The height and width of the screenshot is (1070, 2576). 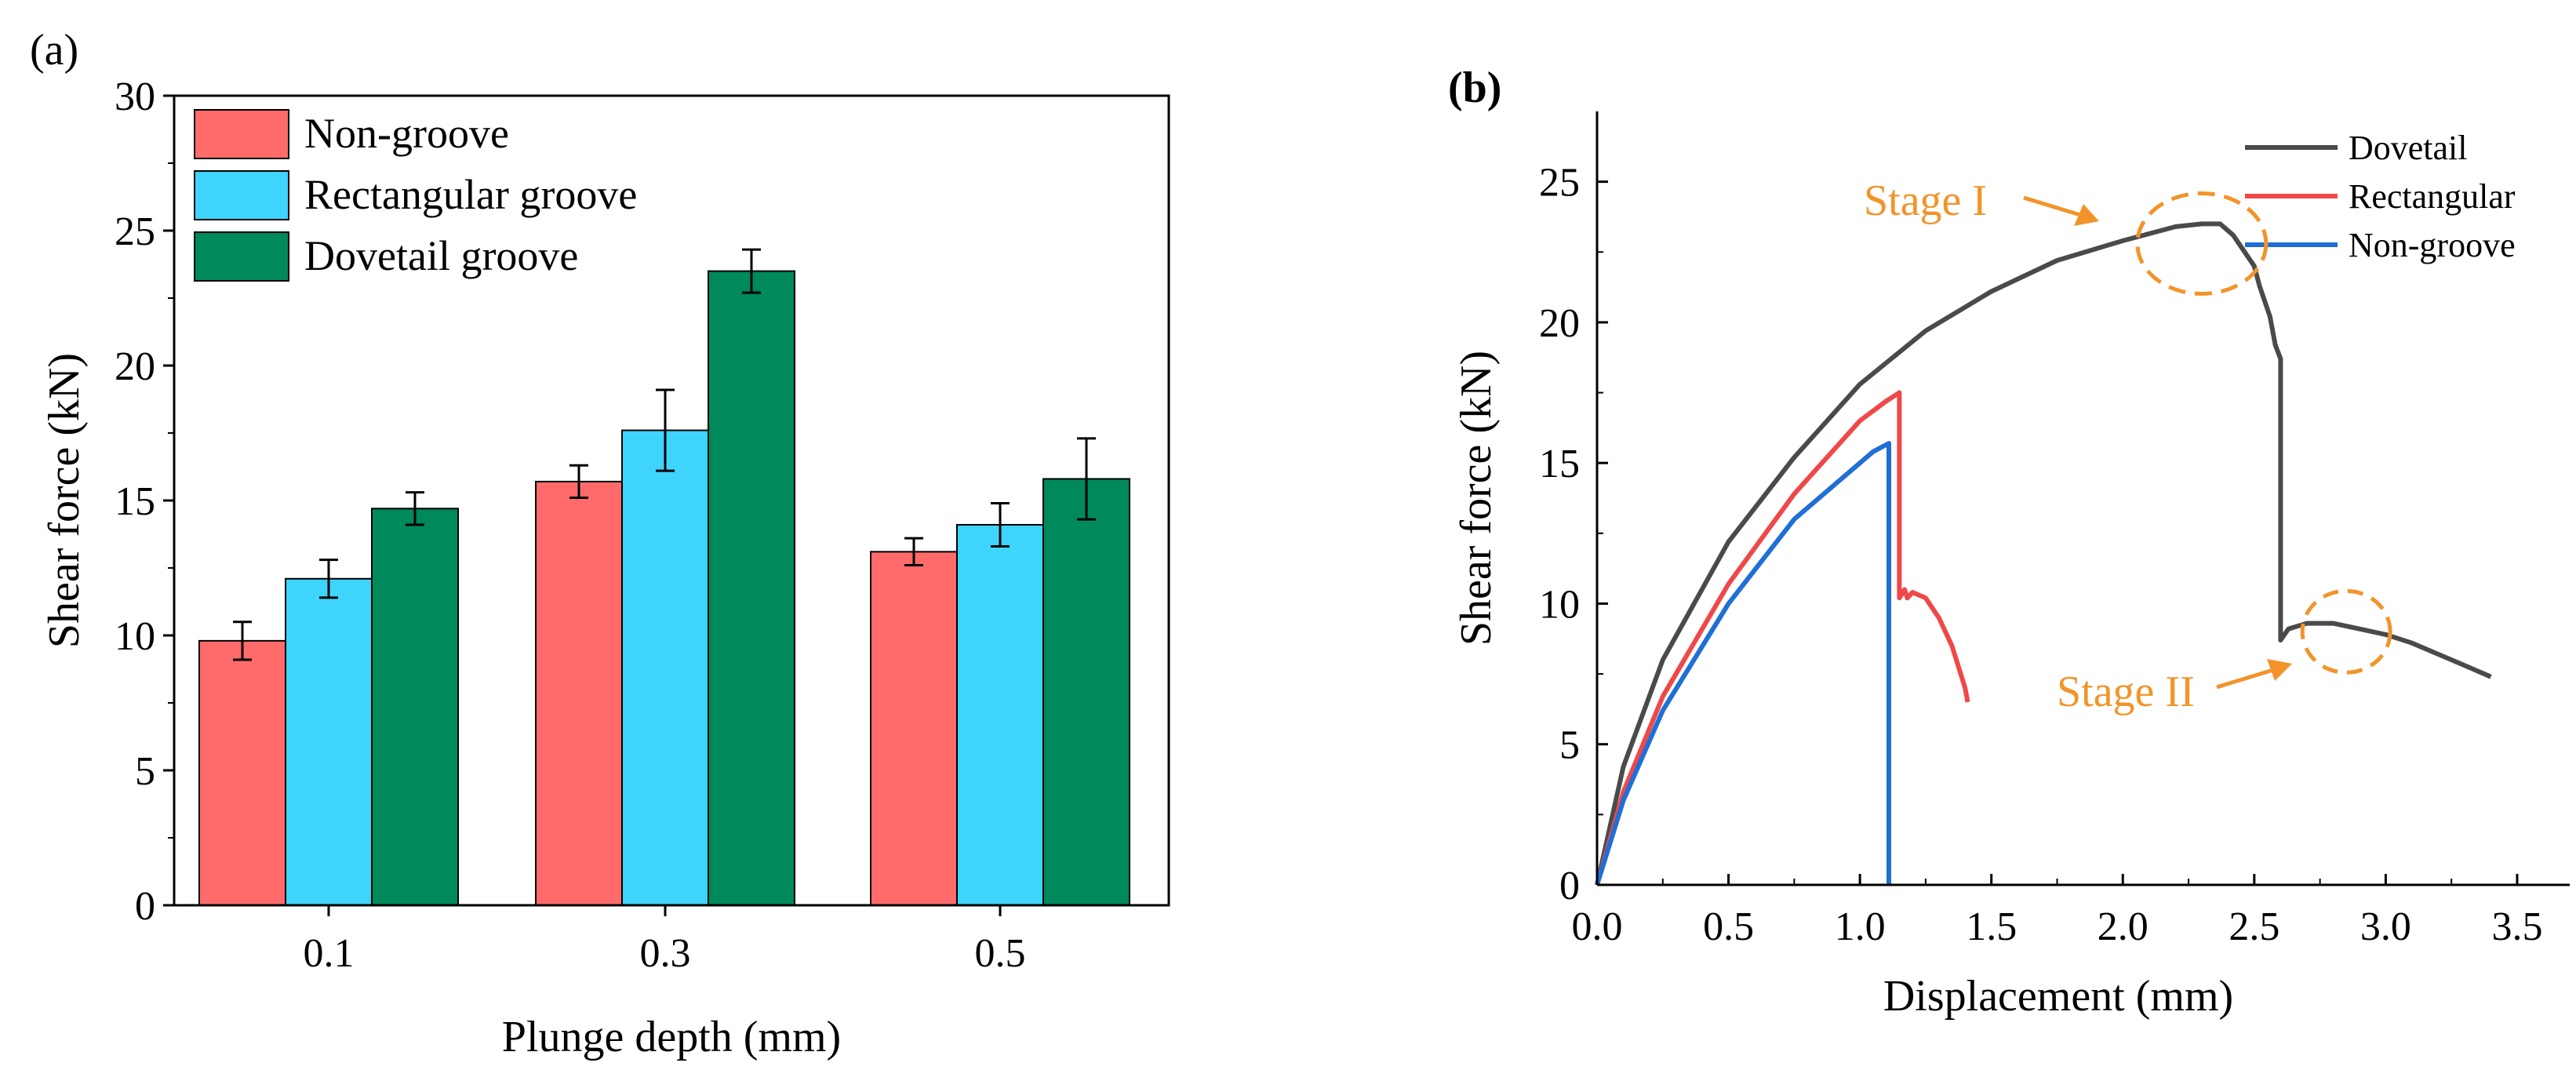 I want to click on y-tick-label-a: 5, so click(x=145, y=771).